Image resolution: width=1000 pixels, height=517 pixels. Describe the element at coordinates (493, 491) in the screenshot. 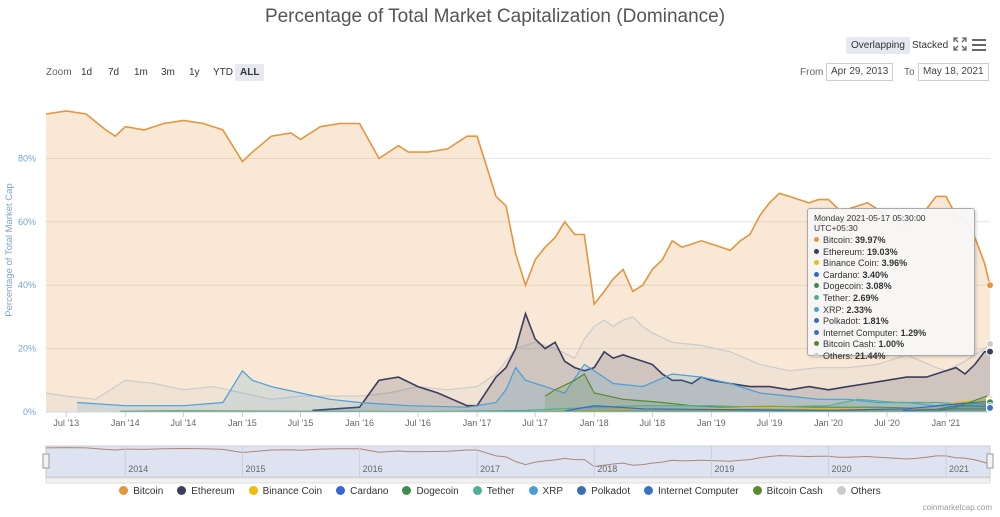

I see `legend-item-tether: Tether` at that location.